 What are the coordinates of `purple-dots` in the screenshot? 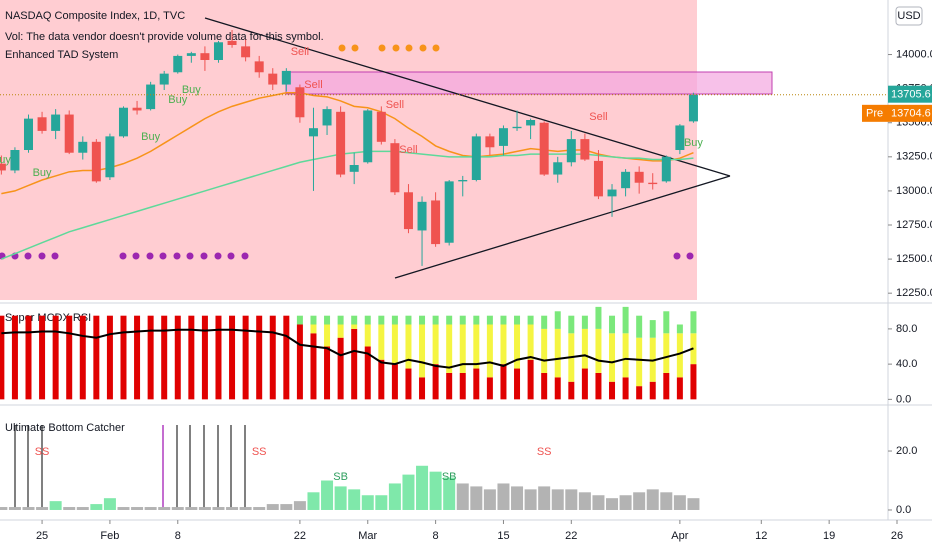 It's located at (347, 256).